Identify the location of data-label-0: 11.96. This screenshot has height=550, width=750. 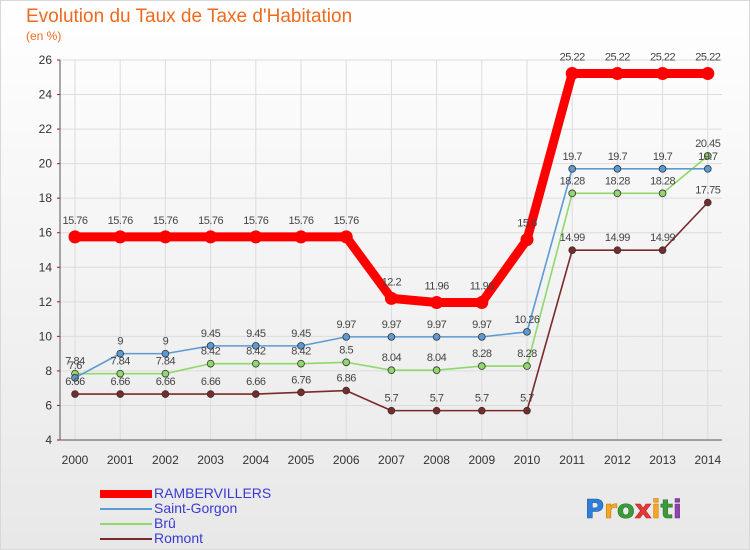
(482, 287).